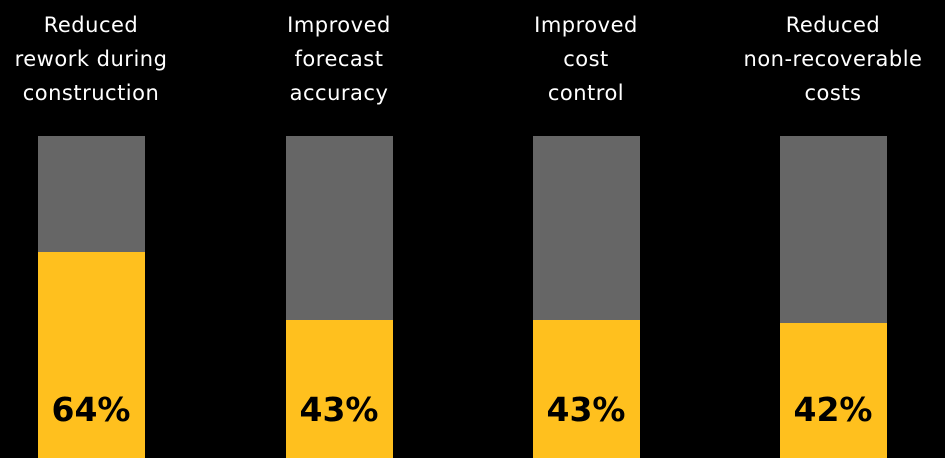 This screenshot has height=458, width=945. What do you see at coordinates (91, 409) in the screenshot?
I see `bar-value-label: 64%` at bounding box center [91, 409].